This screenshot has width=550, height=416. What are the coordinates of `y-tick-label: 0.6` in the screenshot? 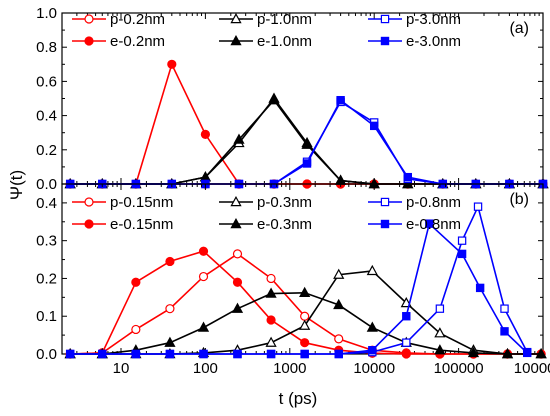 It's located at (46, 81).